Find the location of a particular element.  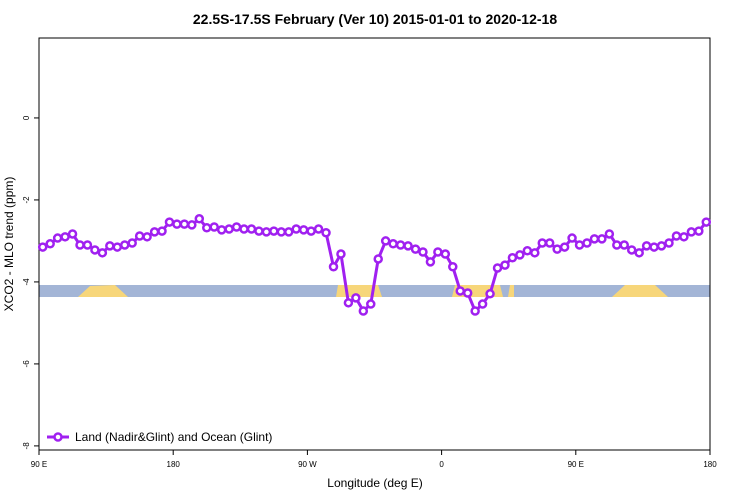

x-tick-label: 0 is located at coordinates (441, 464).